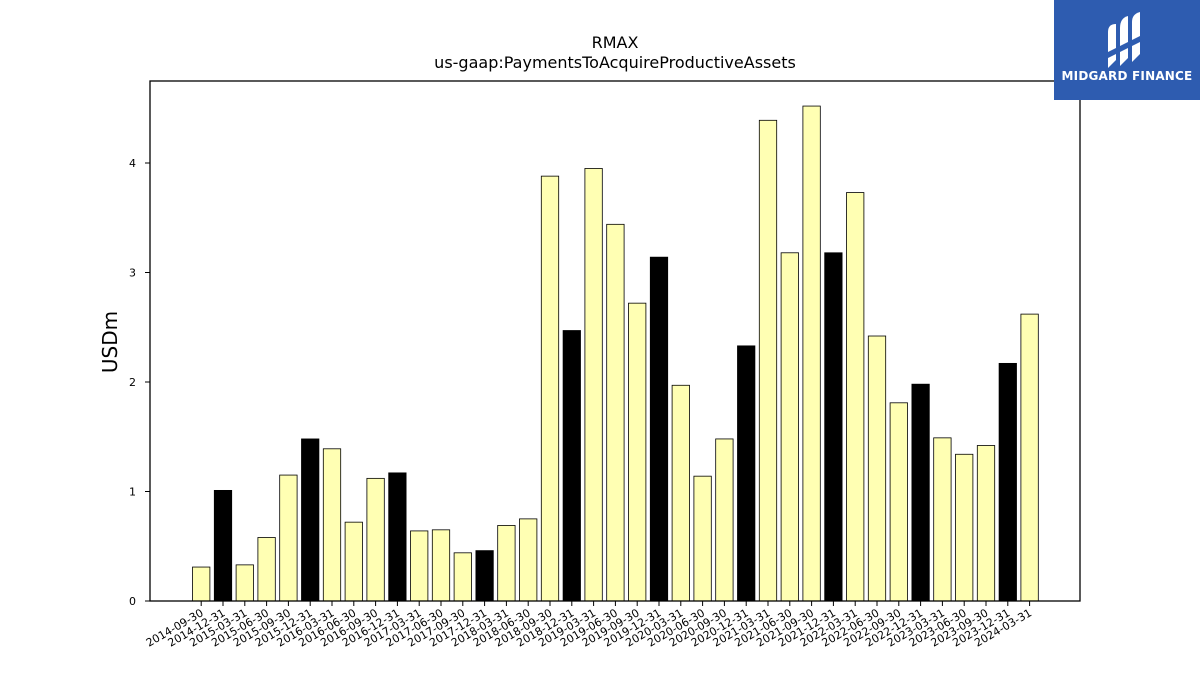 The image size is (1200, 675). Describe the element at coordinates (139, 382) in the screenshot. I see `y-axis: 0 1 2 3 4` at that location.